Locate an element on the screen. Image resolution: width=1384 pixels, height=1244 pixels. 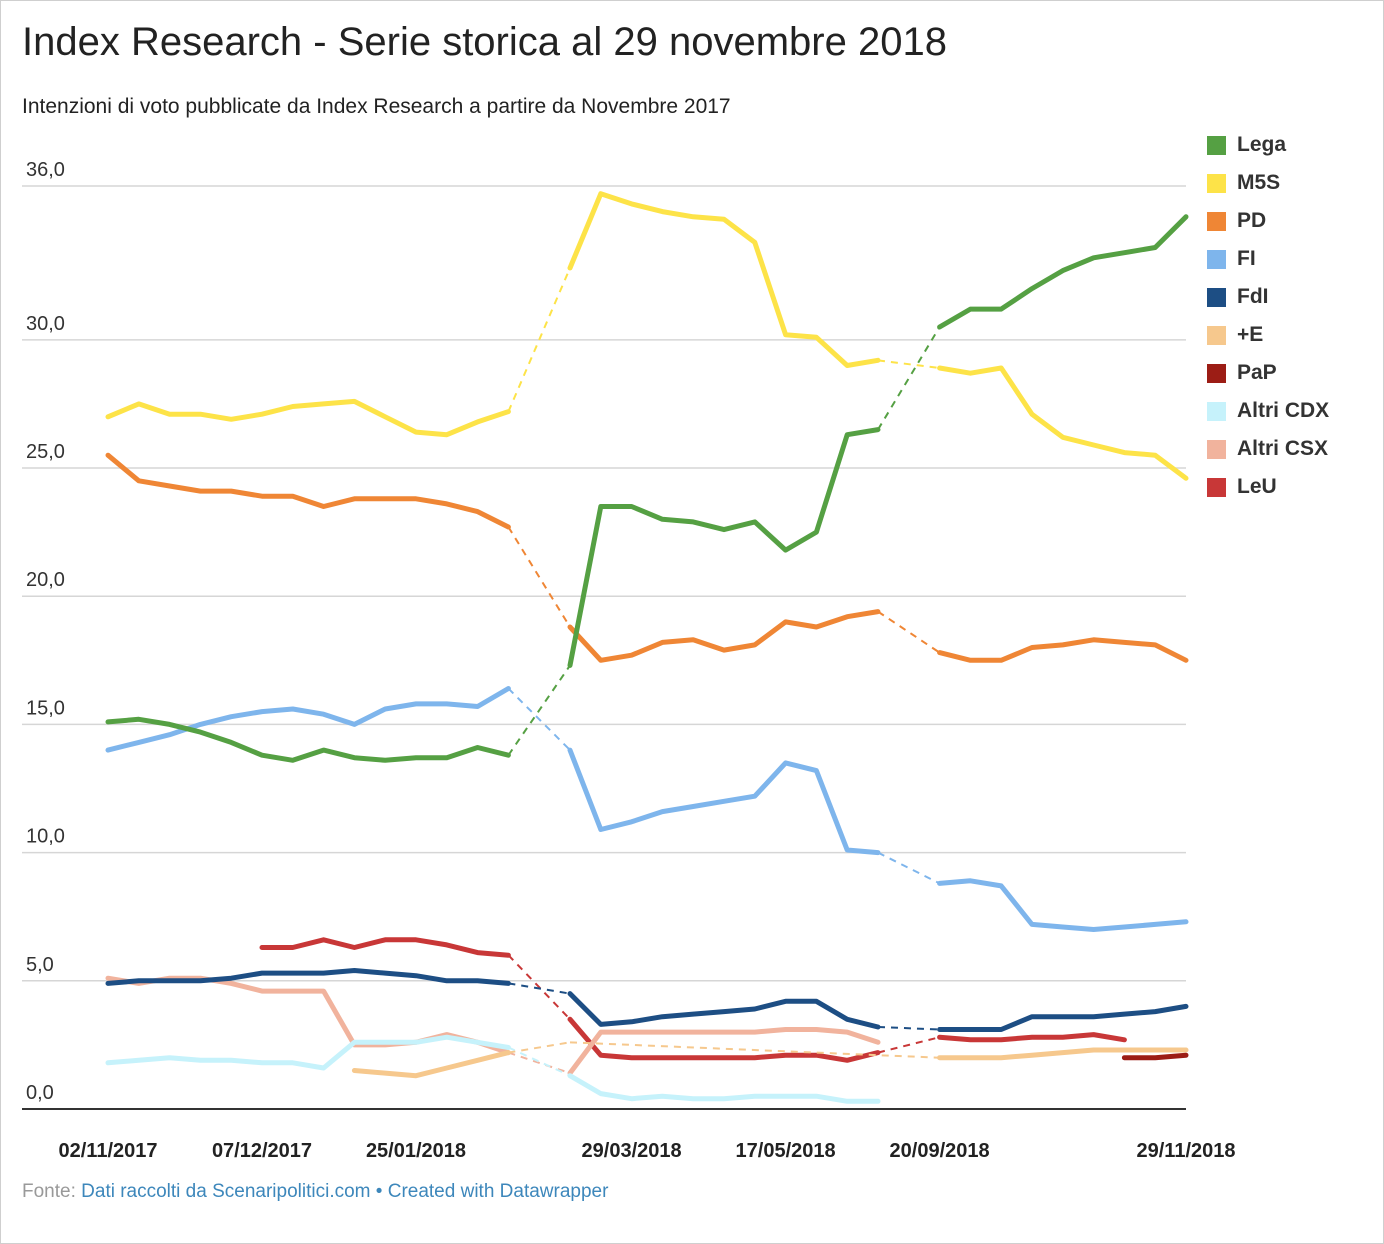
legend-label: FI is located at coordinates (1246, 258).